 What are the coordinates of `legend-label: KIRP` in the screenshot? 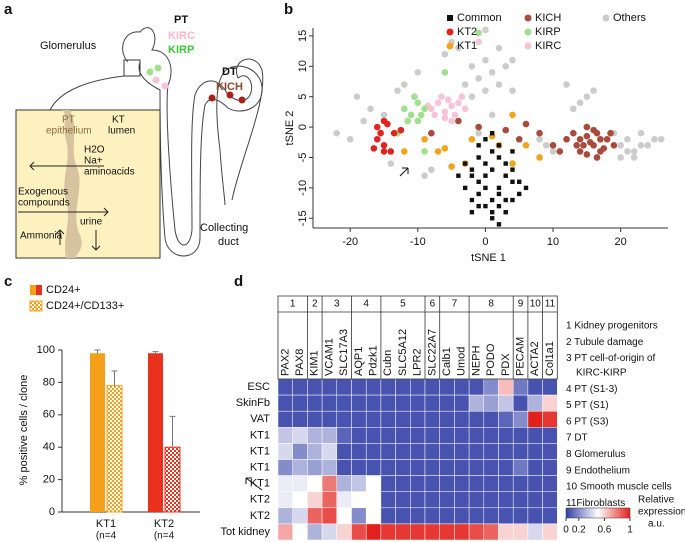 It's located at (548, 32).